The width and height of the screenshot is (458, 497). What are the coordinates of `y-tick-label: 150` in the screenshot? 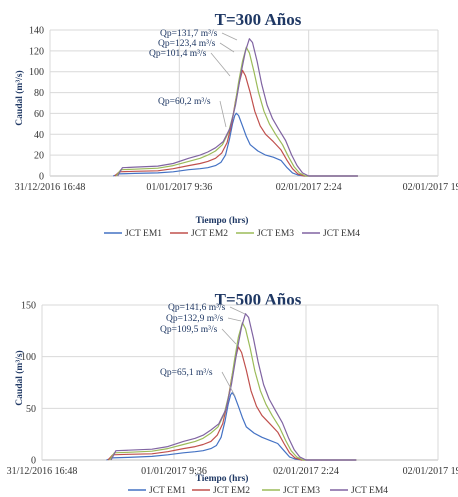 It's located at (28, 306).